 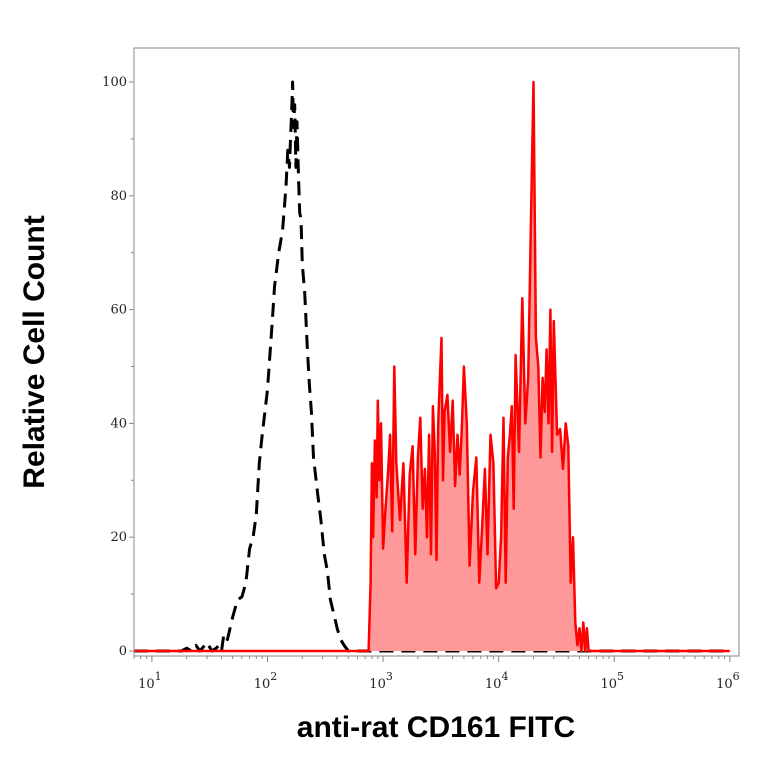 What do you see at coordinates (123, 651) in the screenshot?
I see `y-tick-label: 0` at bounding box center [123, 651].